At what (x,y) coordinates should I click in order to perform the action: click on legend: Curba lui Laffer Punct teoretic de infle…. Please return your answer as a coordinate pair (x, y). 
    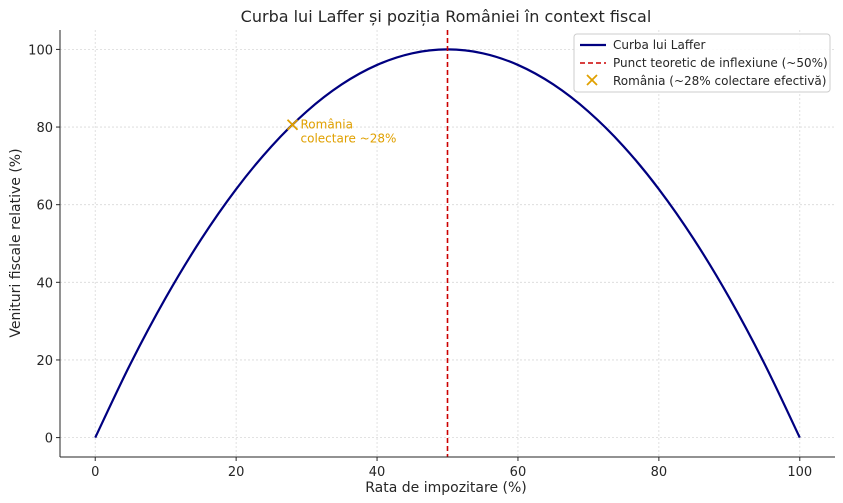
    Looking at the image, I should click on (702, 63).